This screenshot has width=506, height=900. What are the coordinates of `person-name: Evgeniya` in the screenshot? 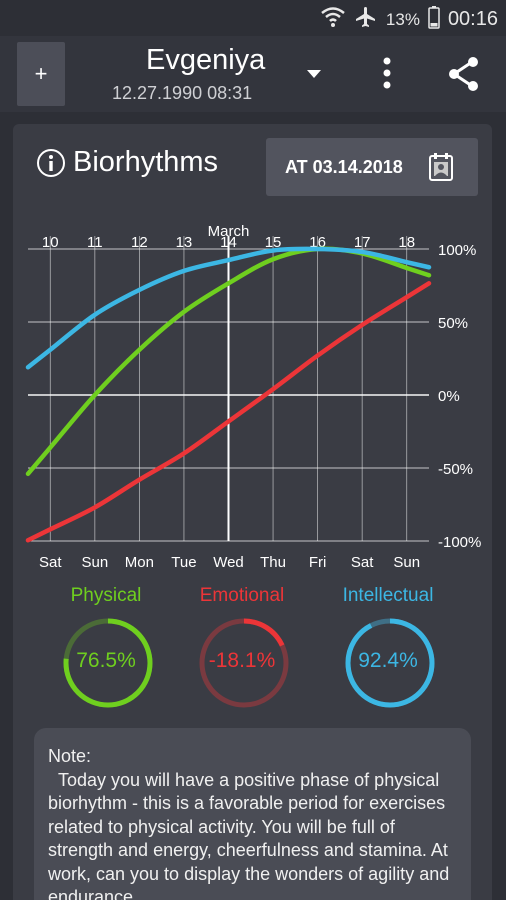 It's located at (206, 60).